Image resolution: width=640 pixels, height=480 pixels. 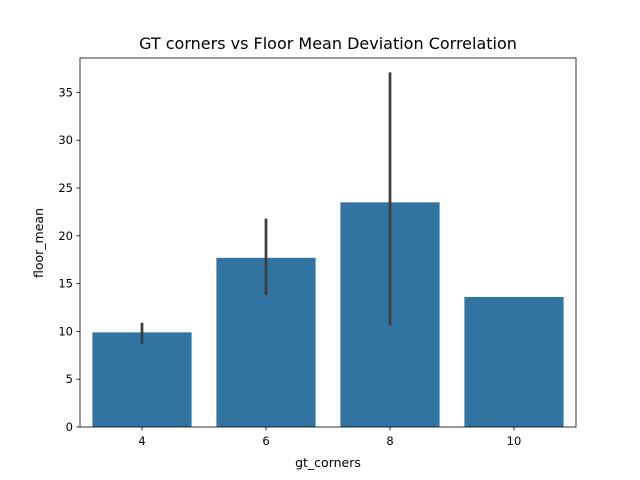 What do you see at coordinates (69, 379) in the screenshot?
I see `y-tick-label-5: 5` at bounding box center [69, 379].